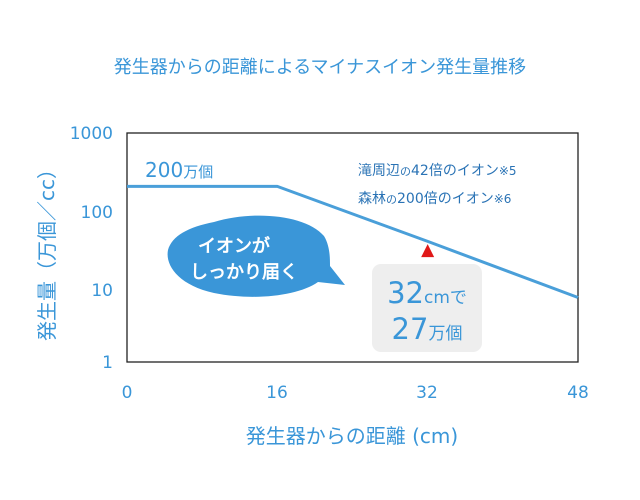 The width and height of the screenshot is (640, 500). I want to click on marker-triangle-icon: ▲, so click(428, 250).